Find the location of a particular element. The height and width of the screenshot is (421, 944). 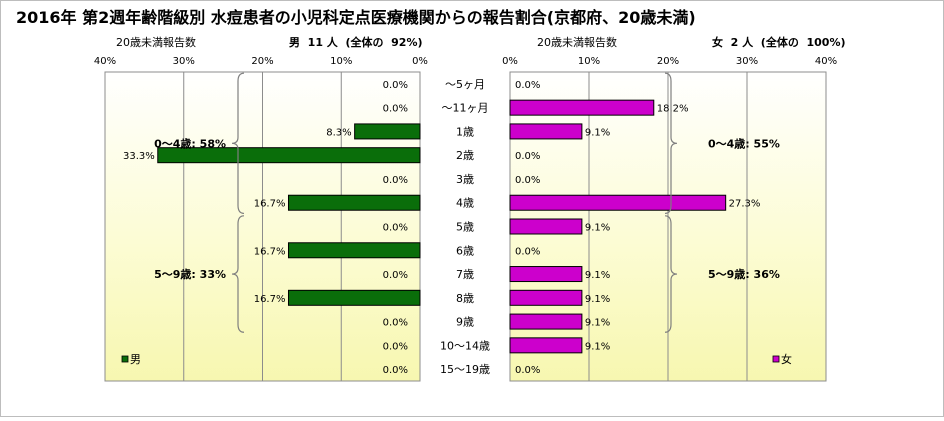

left-x-tick-label: 0% is located at coordinates (420, 61).